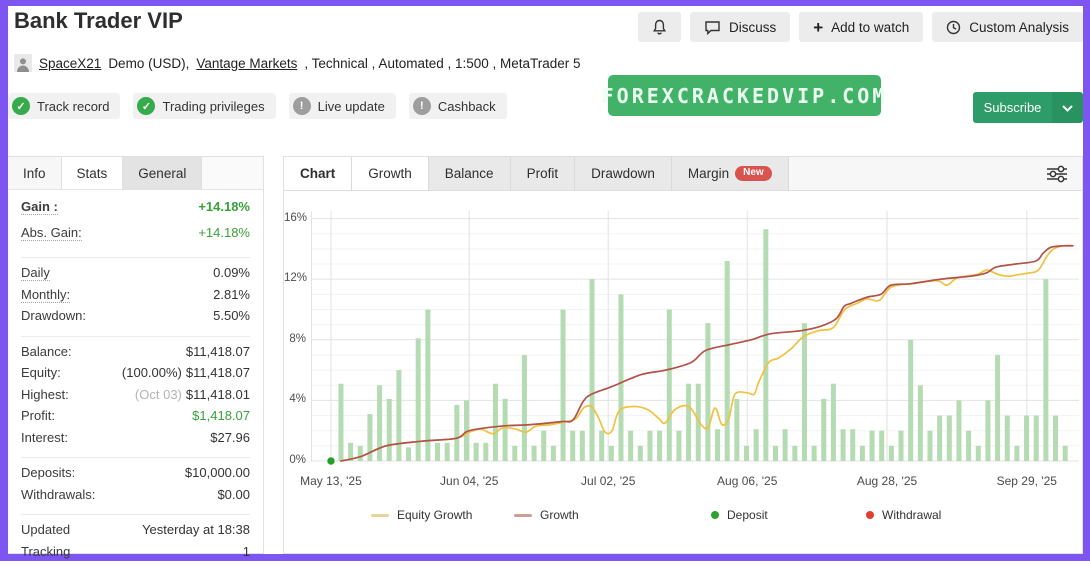 The image size is (1090, 565). Describe the element at coordinates (1012, 107) in the screenshot. I see `subscribe-label: Subscribe` at that location.